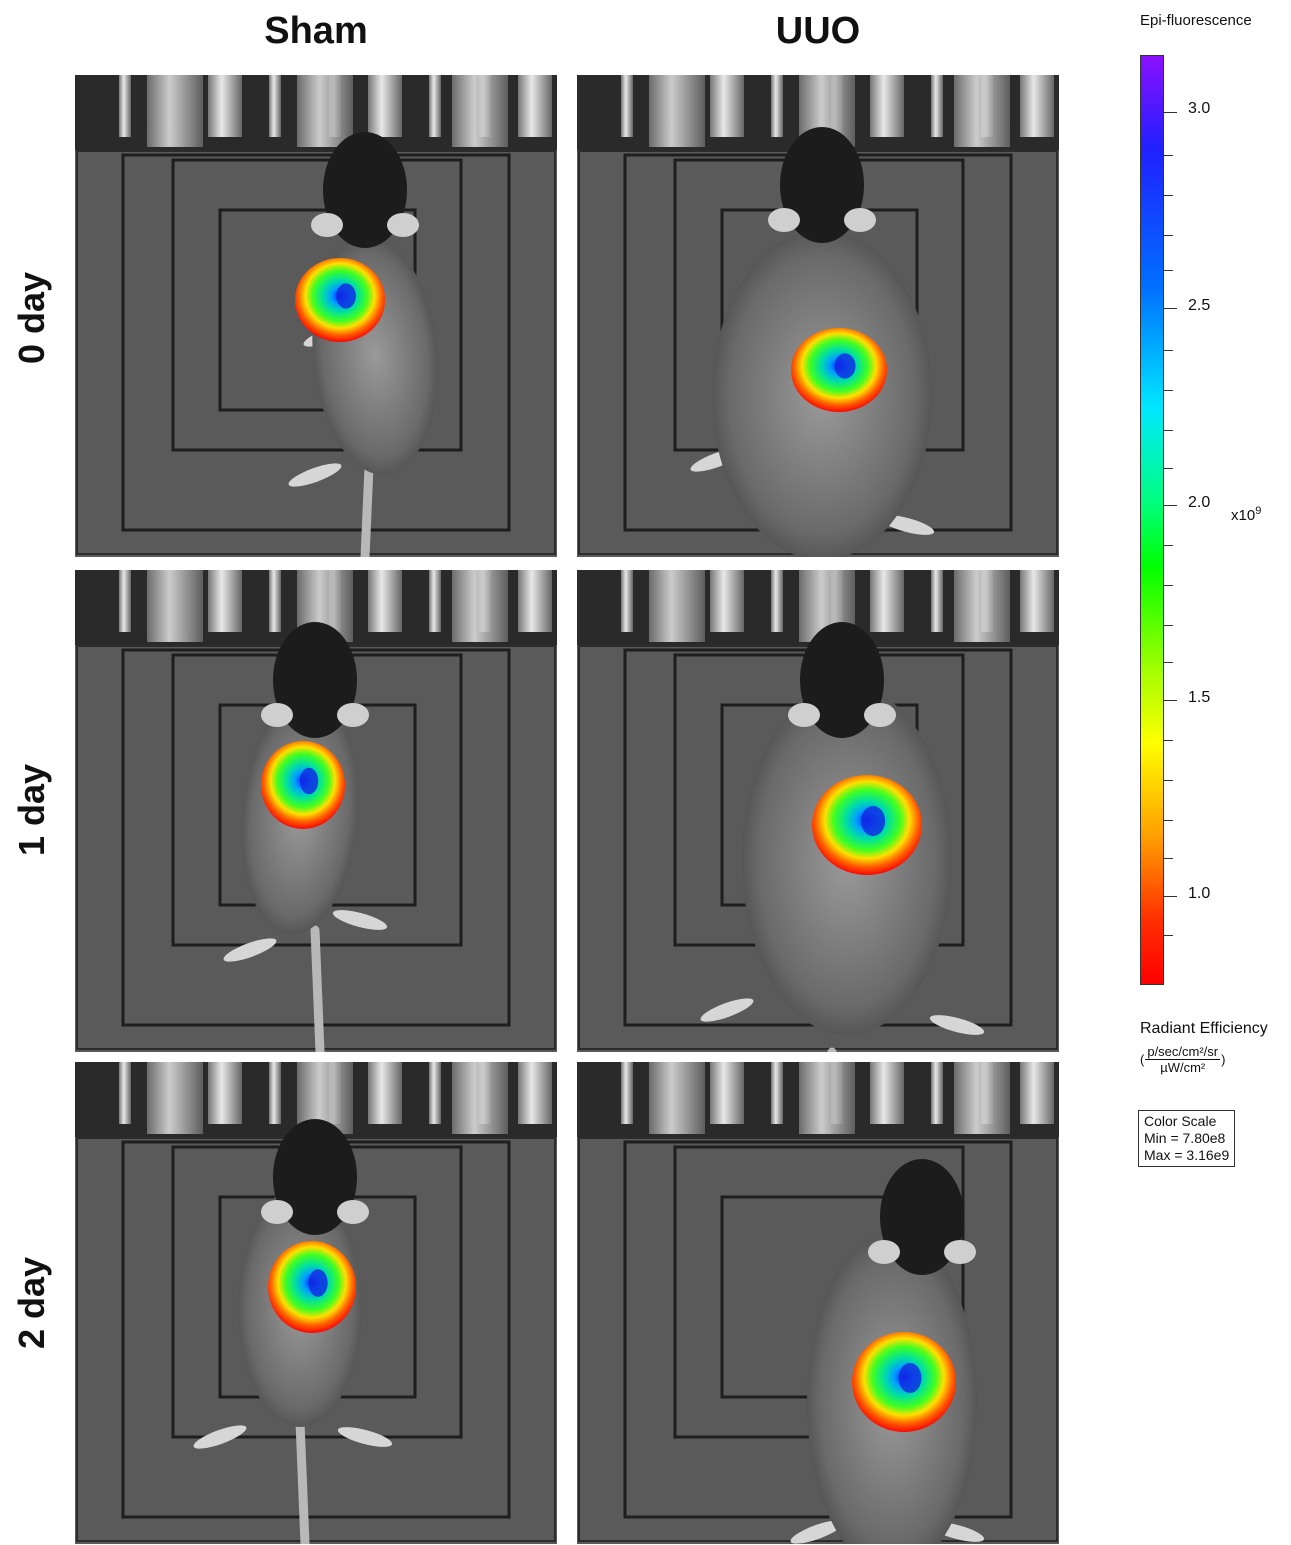  What do you see at coordinates (1152, 520) in the screenshot?
I see `color-scale-bar` at bounding box center [1152, 520].